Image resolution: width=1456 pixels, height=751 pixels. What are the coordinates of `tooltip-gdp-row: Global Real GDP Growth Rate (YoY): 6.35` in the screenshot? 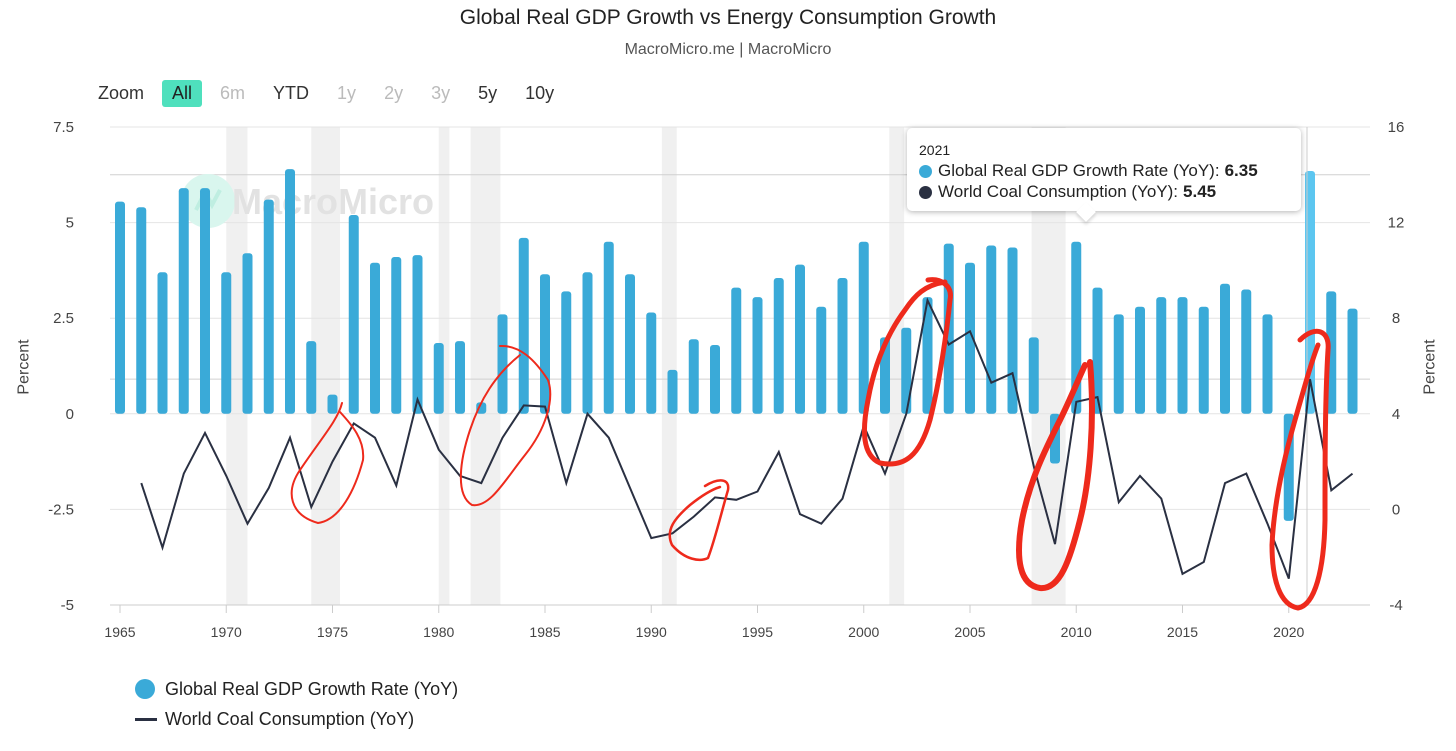 It's located at (1088, 171).